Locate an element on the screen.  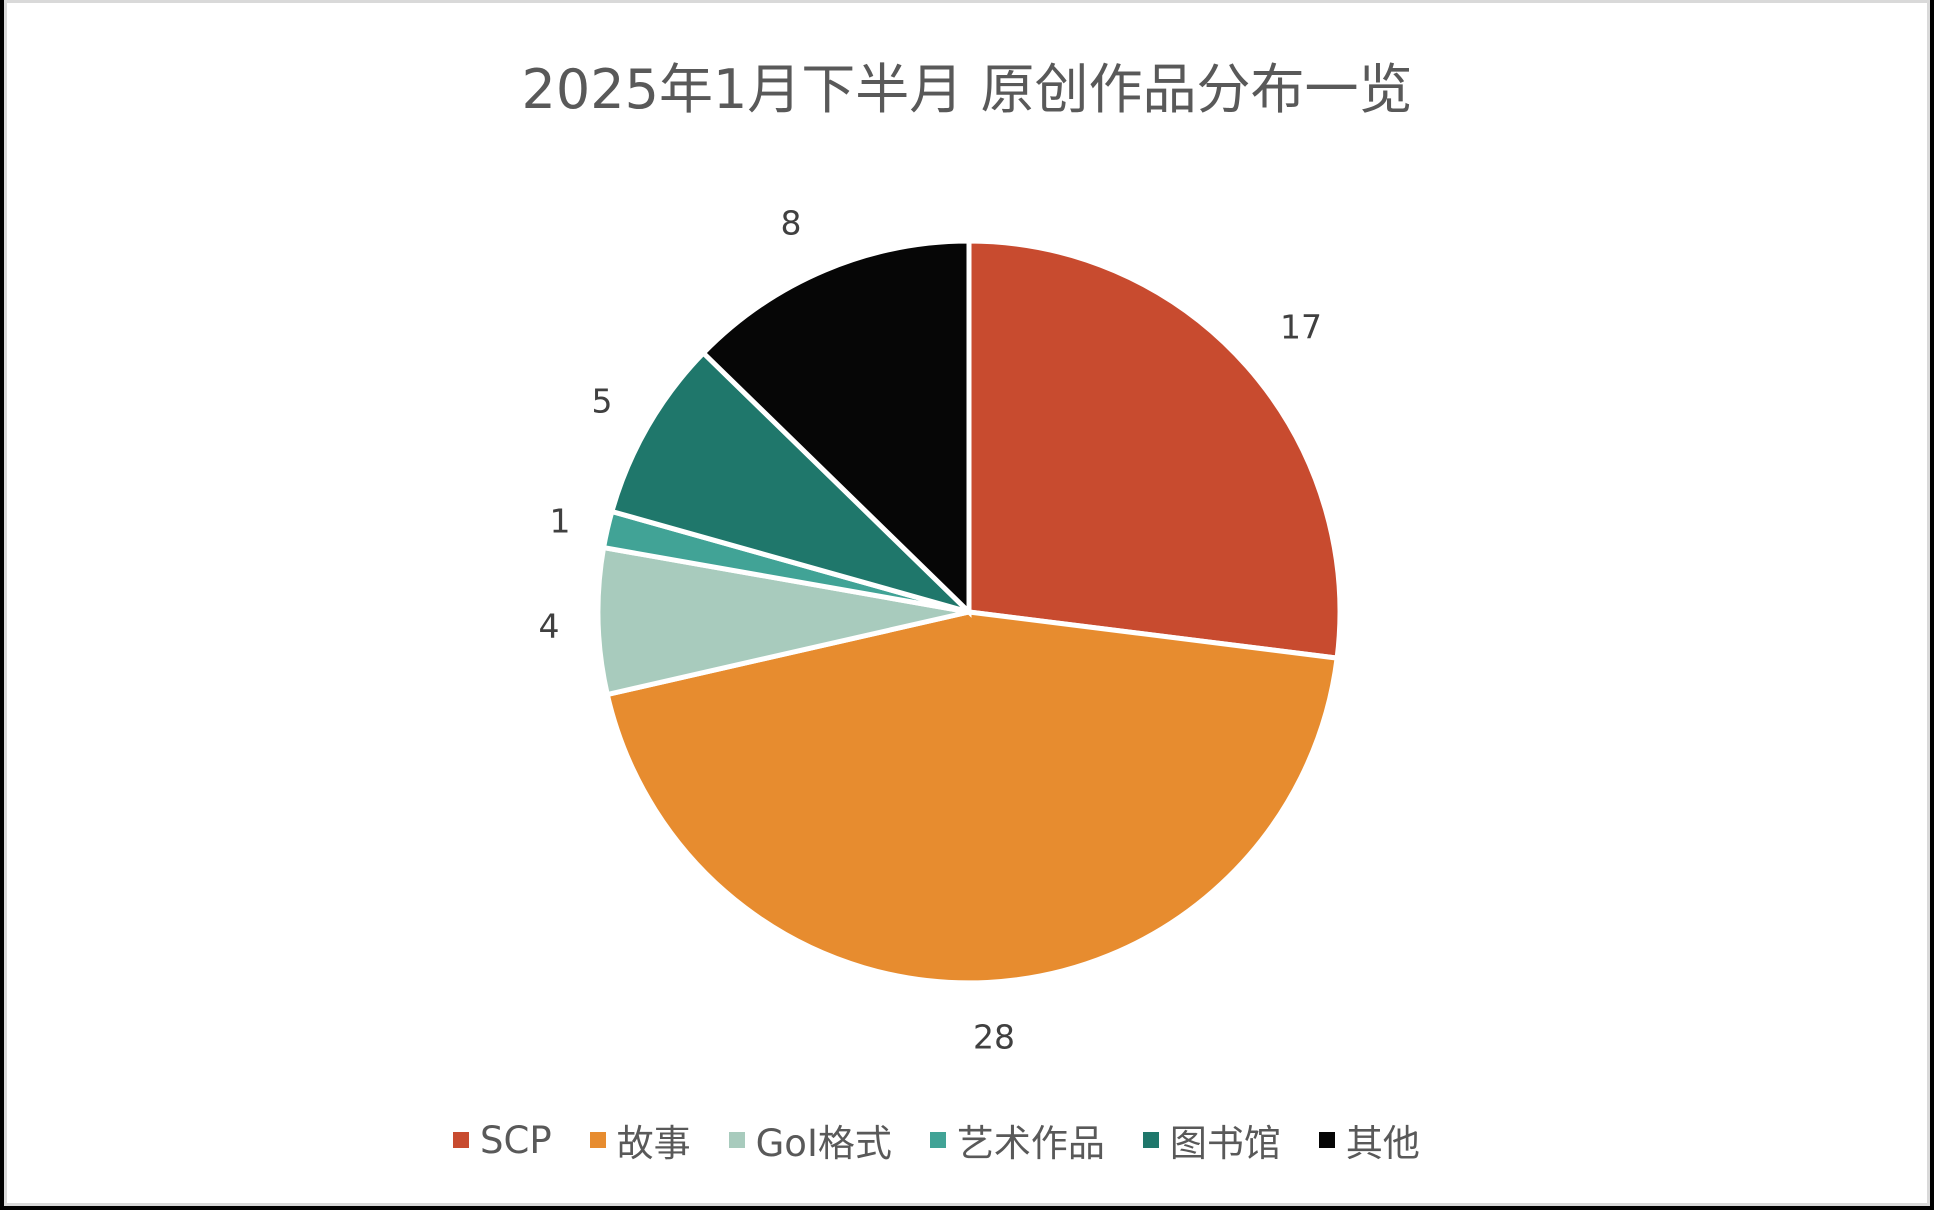
legend-item-scp: SCP is located at coordinates (502, 1140).